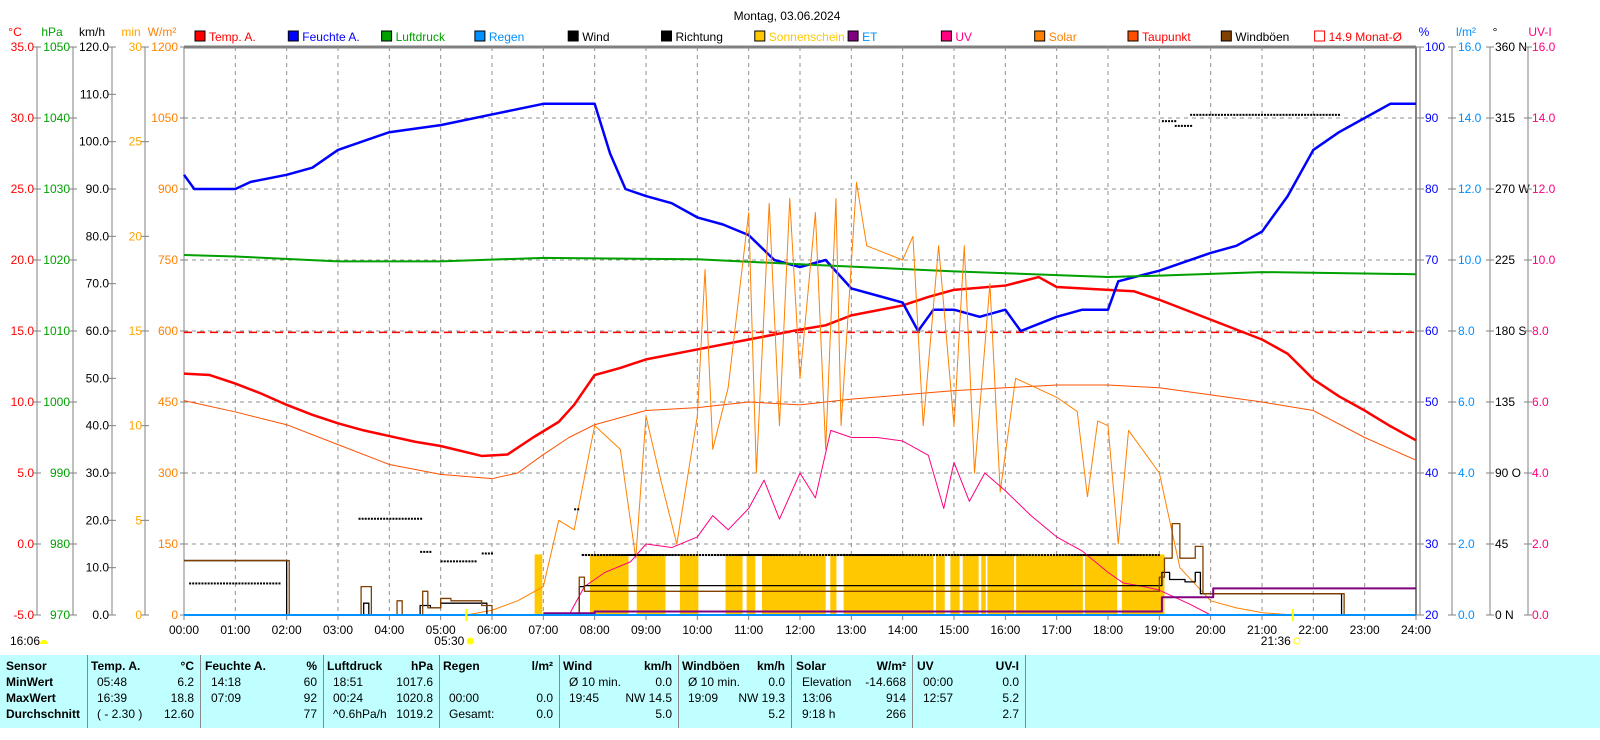 Image resolution: width=1600 pixels, height=740 pixels. I want to click on axis-tick-label-direction: 315, so click(1505, 118).